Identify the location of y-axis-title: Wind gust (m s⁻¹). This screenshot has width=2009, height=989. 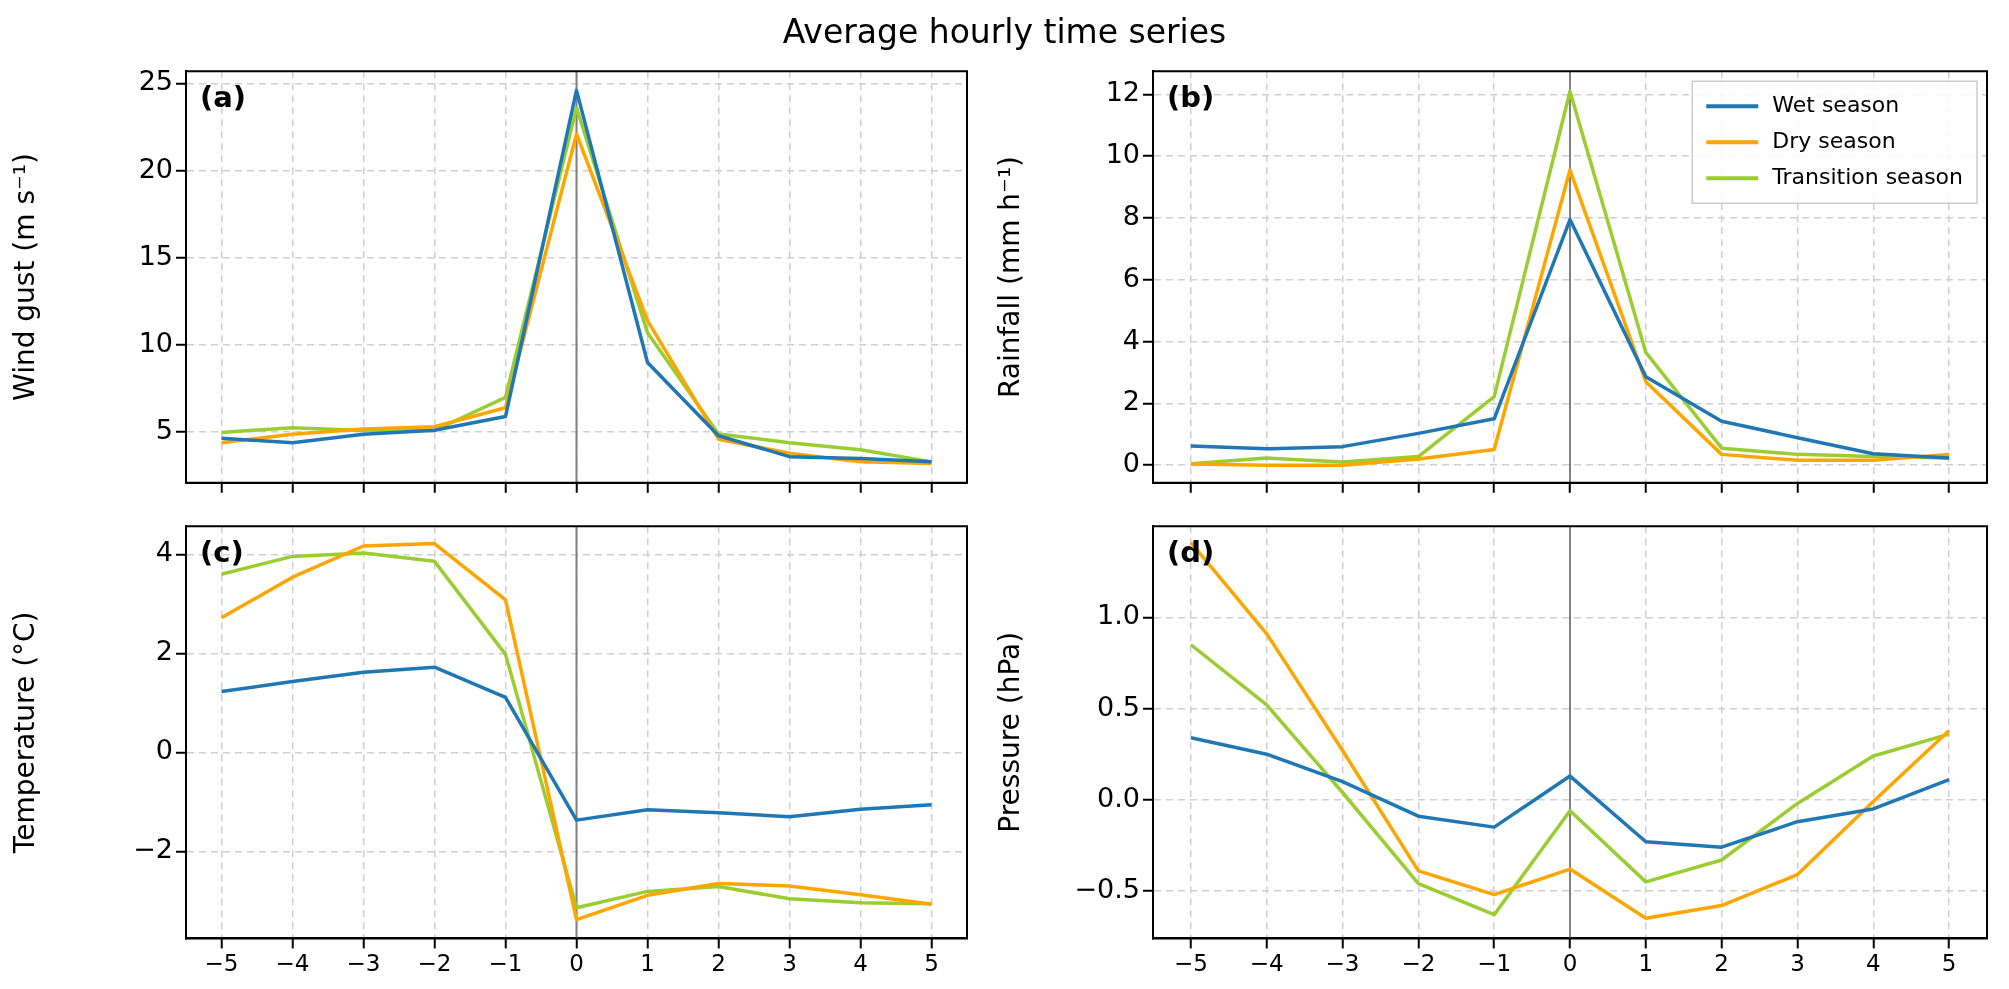
(25, 277).